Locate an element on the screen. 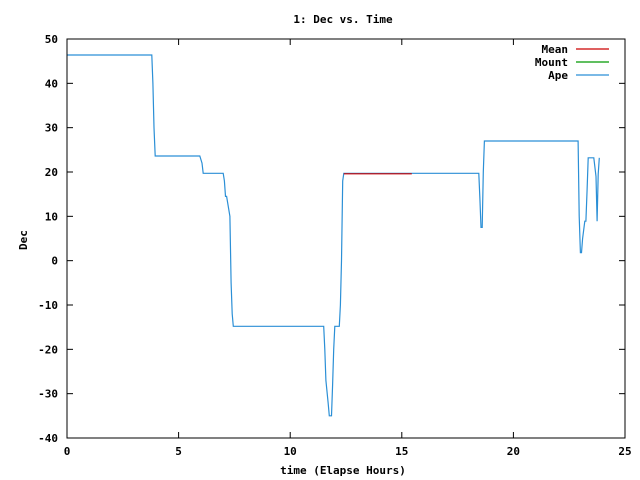  y-tick-label: -10 is located at coordinates (48, 305).